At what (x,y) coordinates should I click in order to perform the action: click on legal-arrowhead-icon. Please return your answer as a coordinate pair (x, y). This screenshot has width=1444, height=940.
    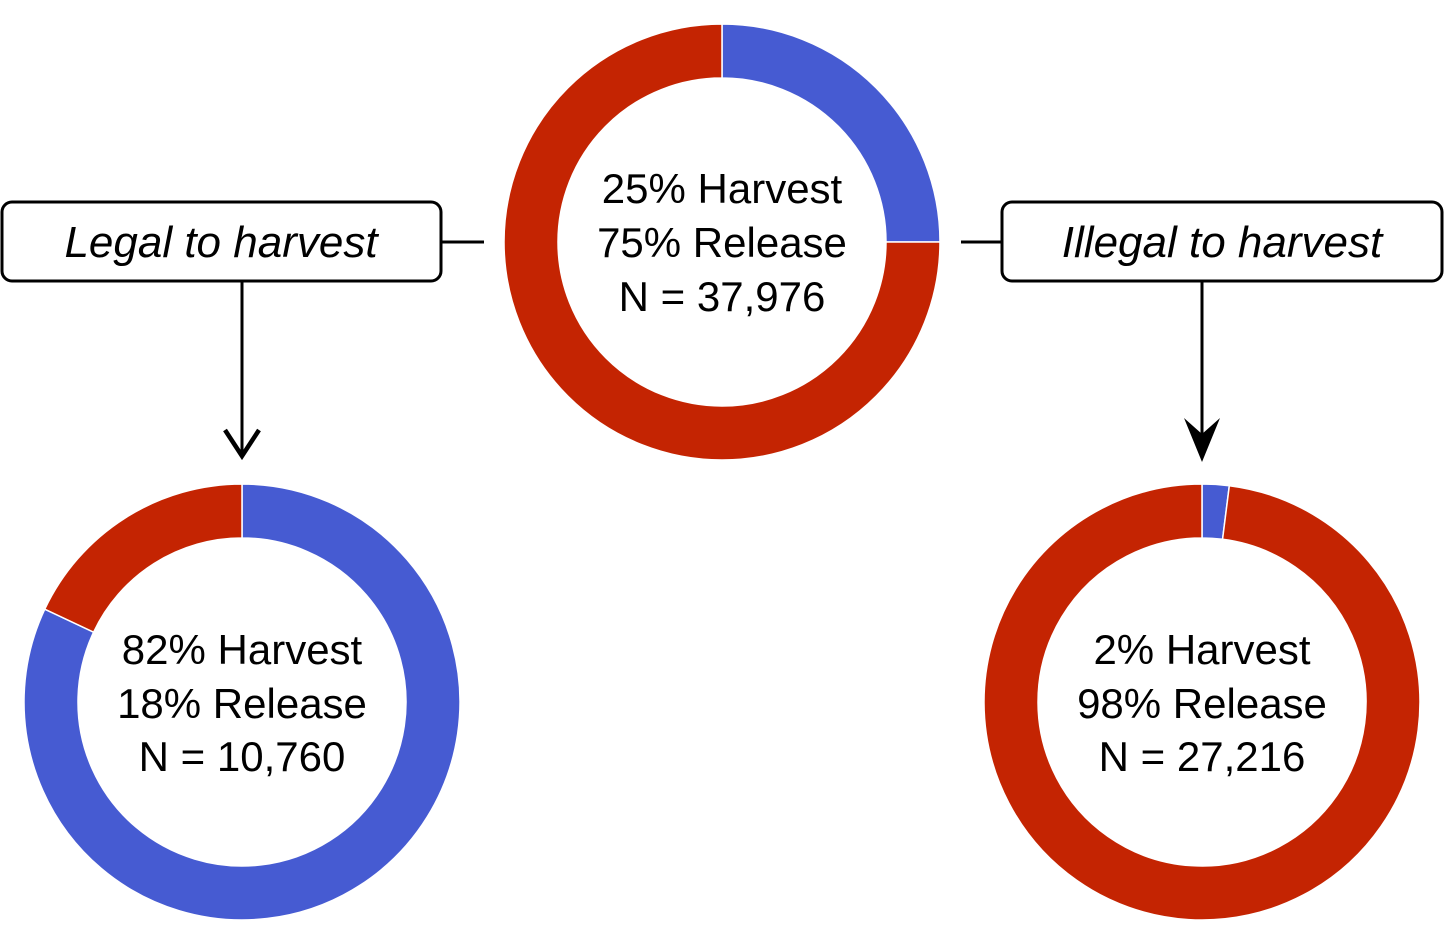
    Looking at the image, I should click on (242, 444).